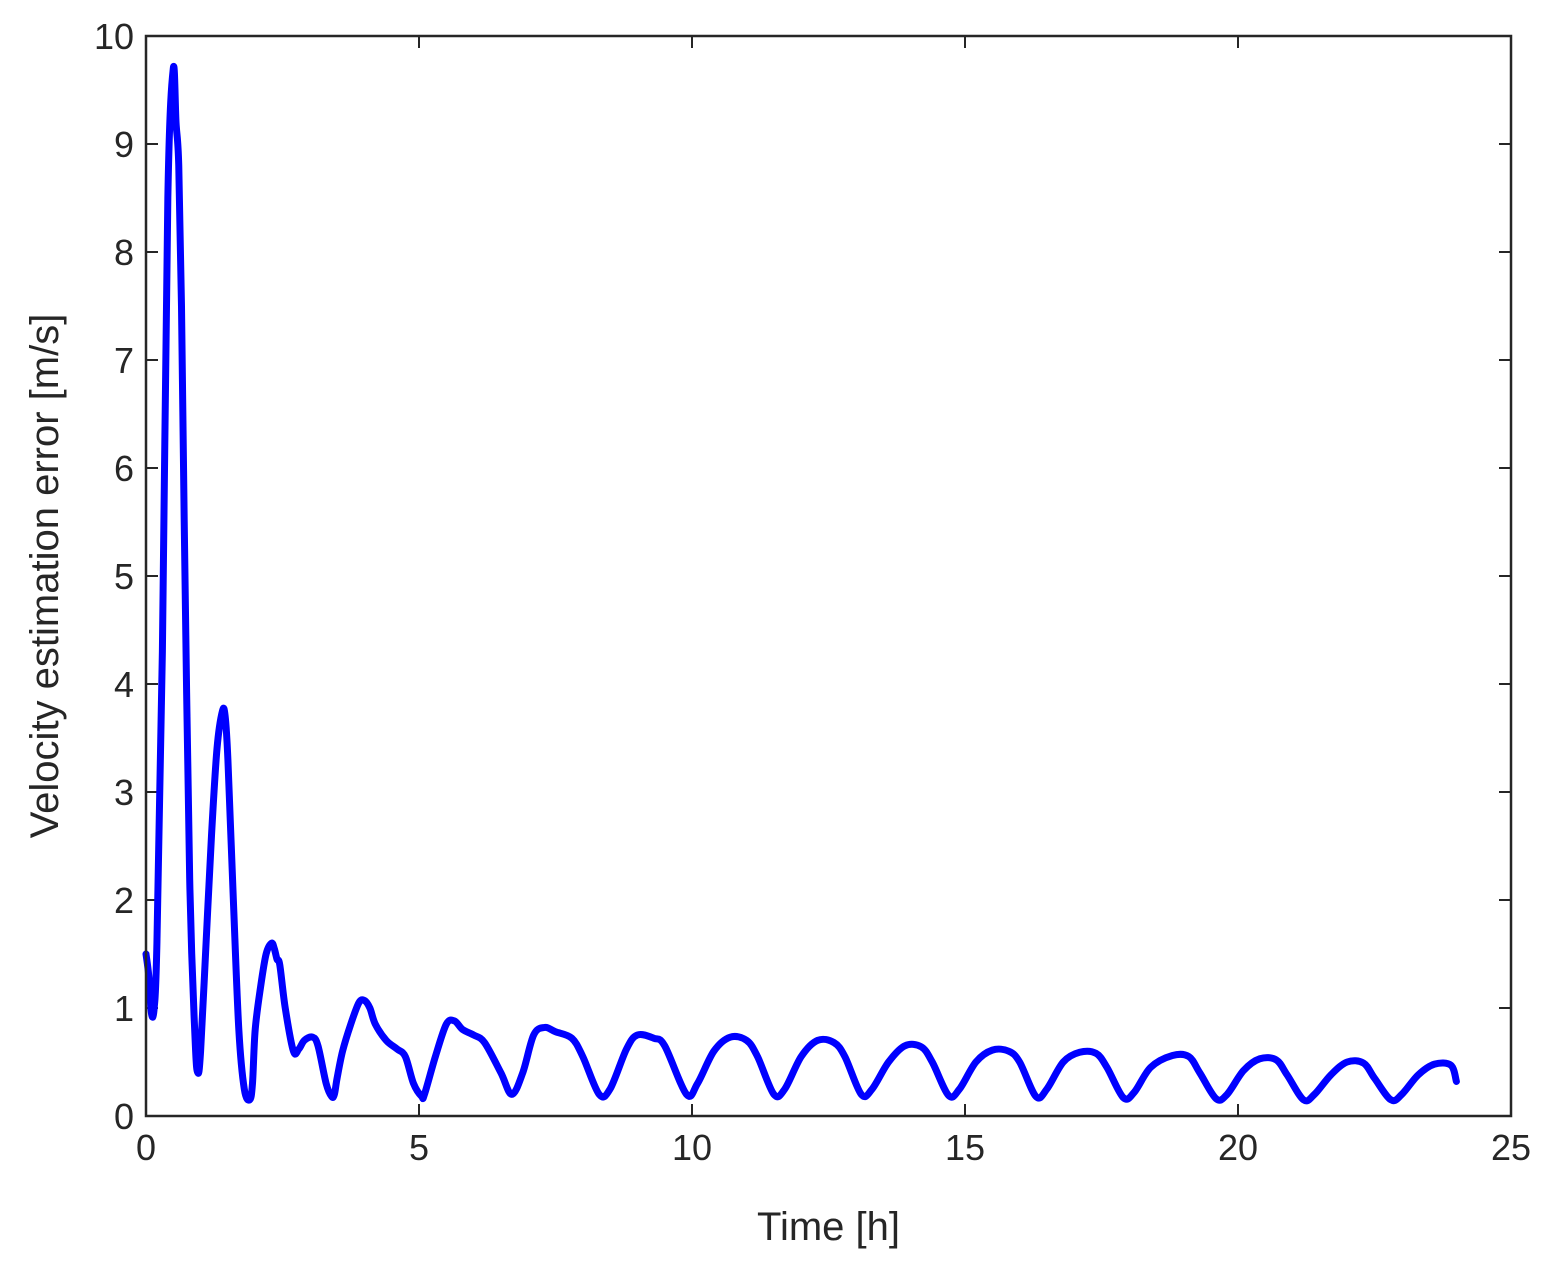 This screenshot has height=1267, width=1547. Describe the element at coordinates (124, 684) in the screenshot. I see `y-tick-label: 4` at that location.